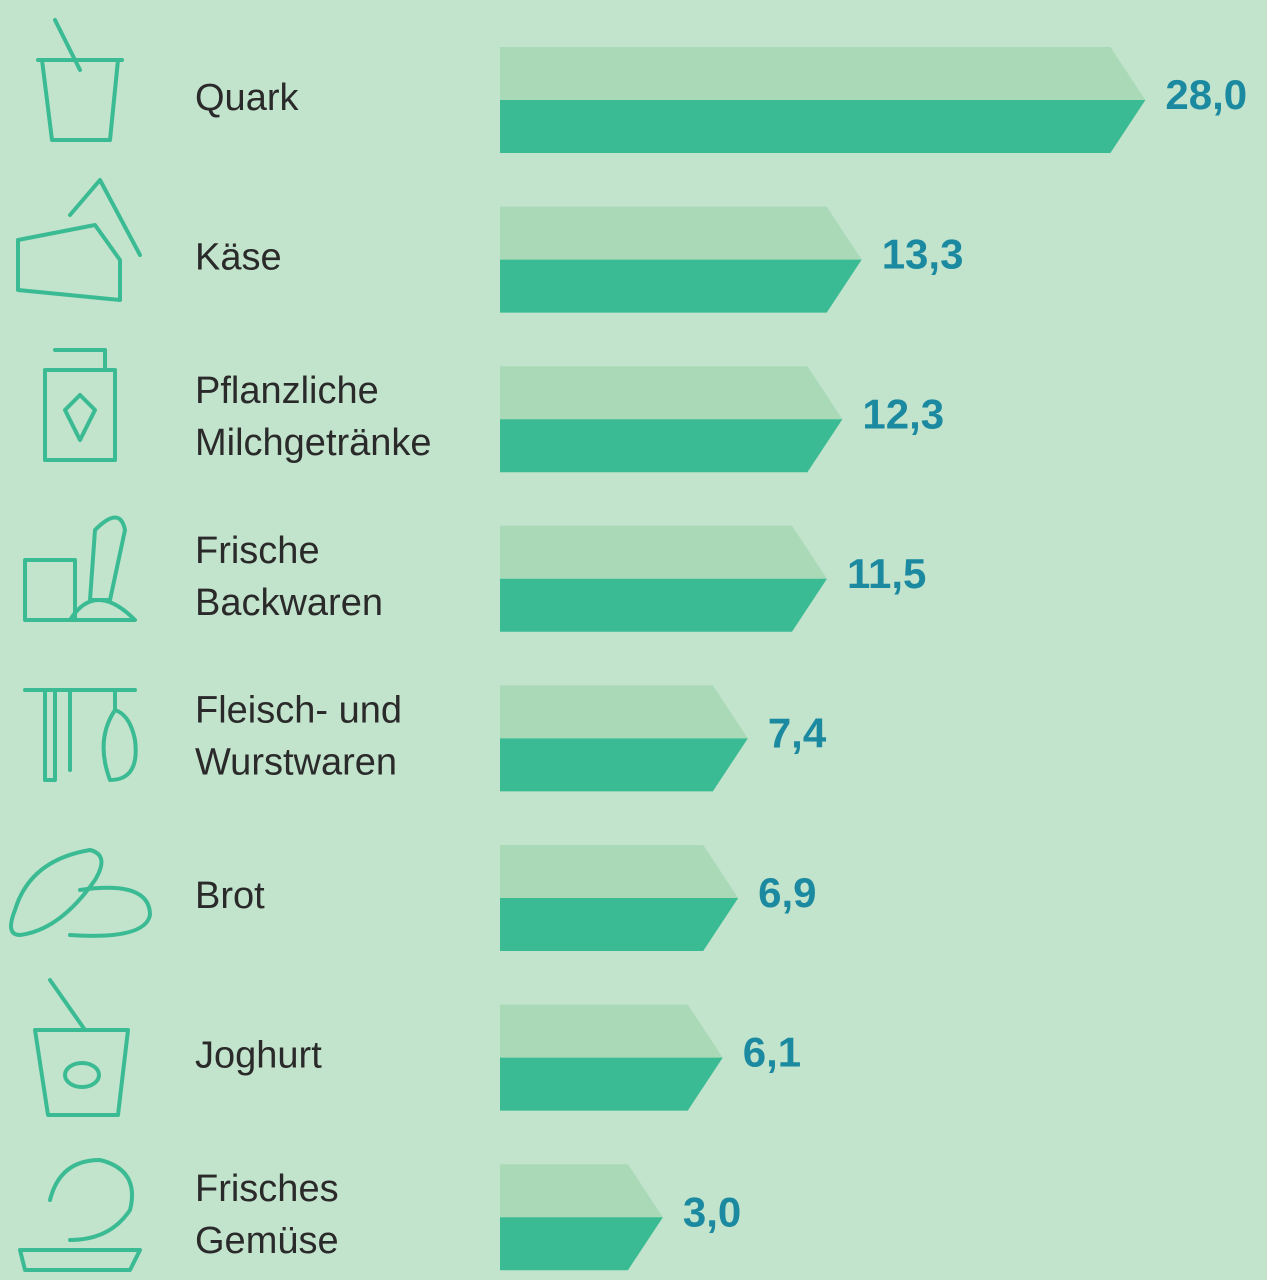 The height and width of the screenshot is (1280, 1267). Describe the element at coordinates (80, 893) in the screenshot. I see `icon-brot` at that location.